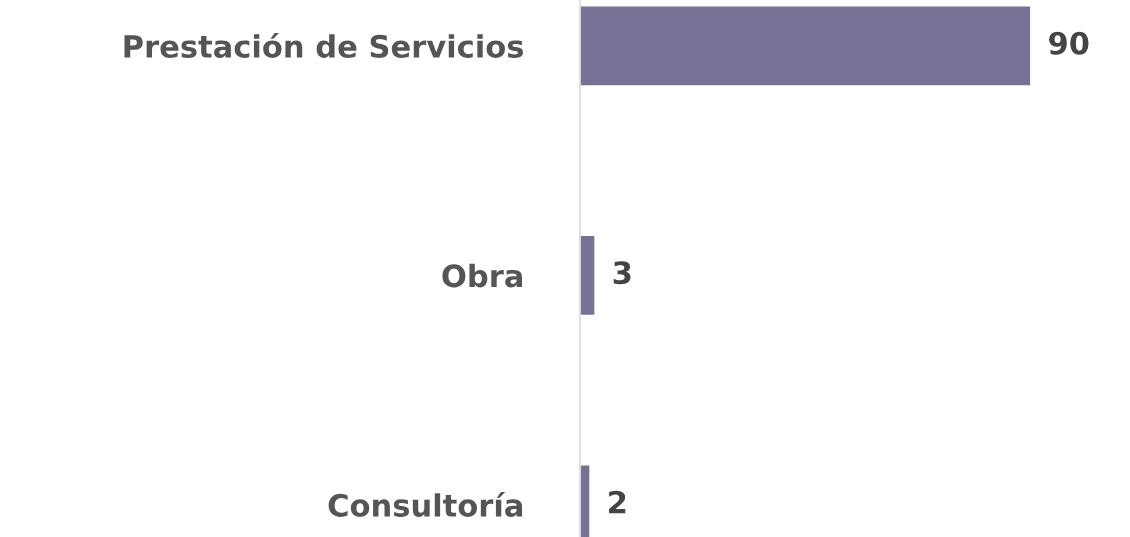  What do you see at coordinates (482, 275) in the screenshot?
I see `y-tick-label: Obra` at bounding box center [482, 275].